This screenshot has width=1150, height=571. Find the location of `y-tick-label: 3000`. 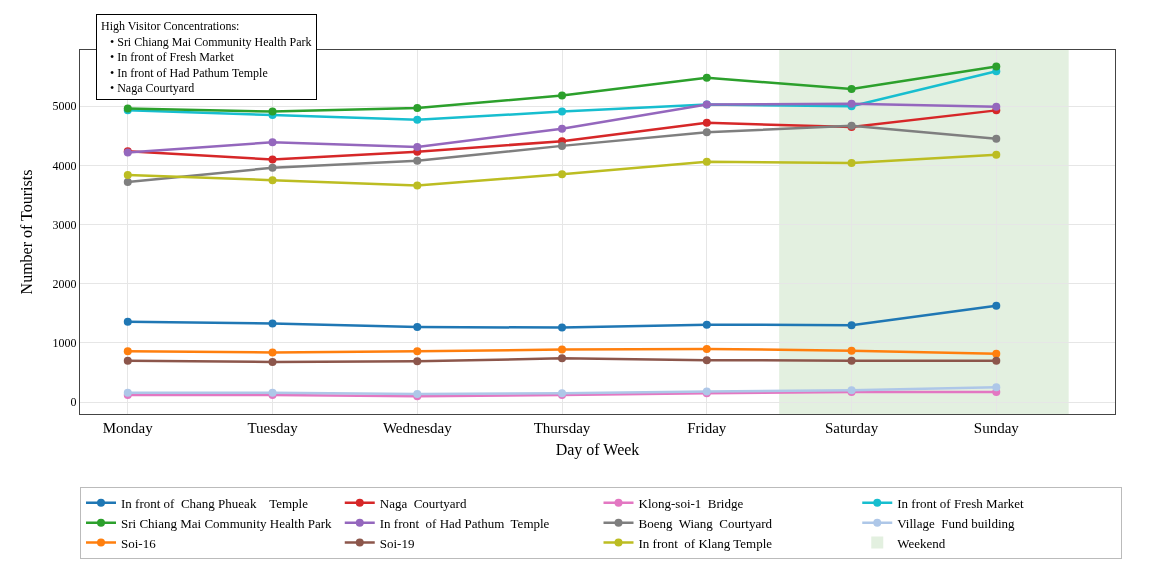

y-tick-label: 3000 is located at coordinates (64, 224).